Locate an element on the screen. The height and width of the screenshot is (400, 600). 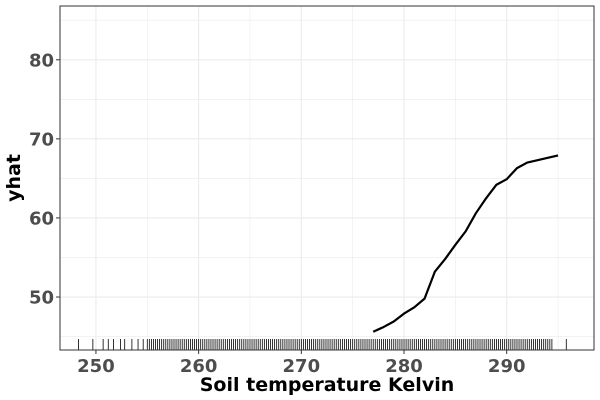
y-tick-label: 60 is located at coordinates (41, 218).